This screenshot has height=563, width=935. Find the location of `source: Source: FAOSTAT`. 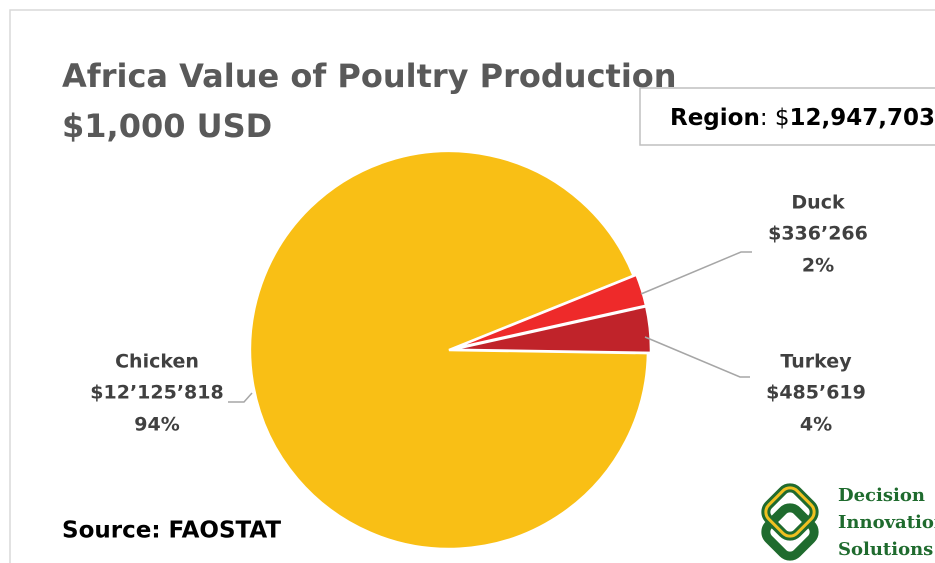

source: Source: FAOSTAT is located at coordinates (171, 531).